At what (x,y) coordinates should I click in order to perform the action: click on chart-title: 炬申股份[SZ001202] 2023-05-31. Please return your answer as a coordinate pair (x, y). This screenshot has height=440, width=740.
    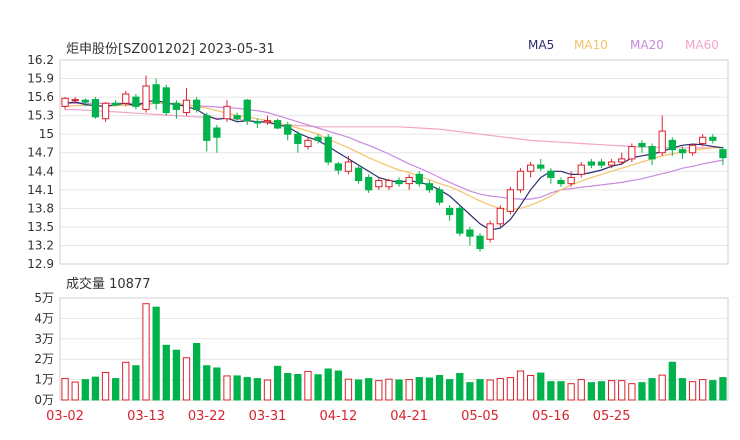
    Looking at the image, I should click on (170, 49).